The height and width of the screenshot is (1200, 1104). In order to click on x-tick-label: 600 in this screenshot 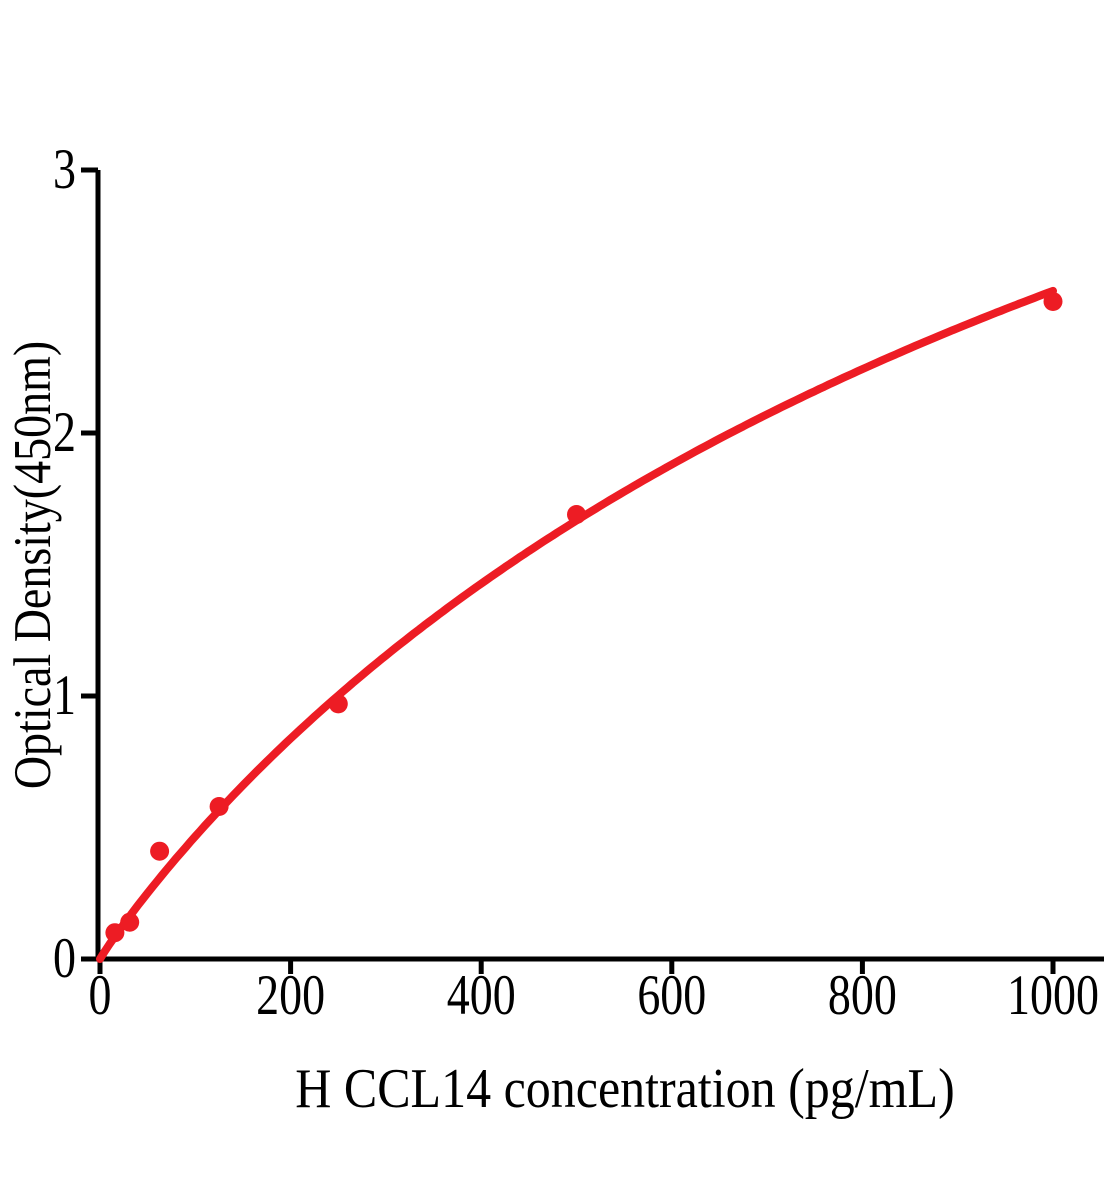, I will do `click(671, 995)`.